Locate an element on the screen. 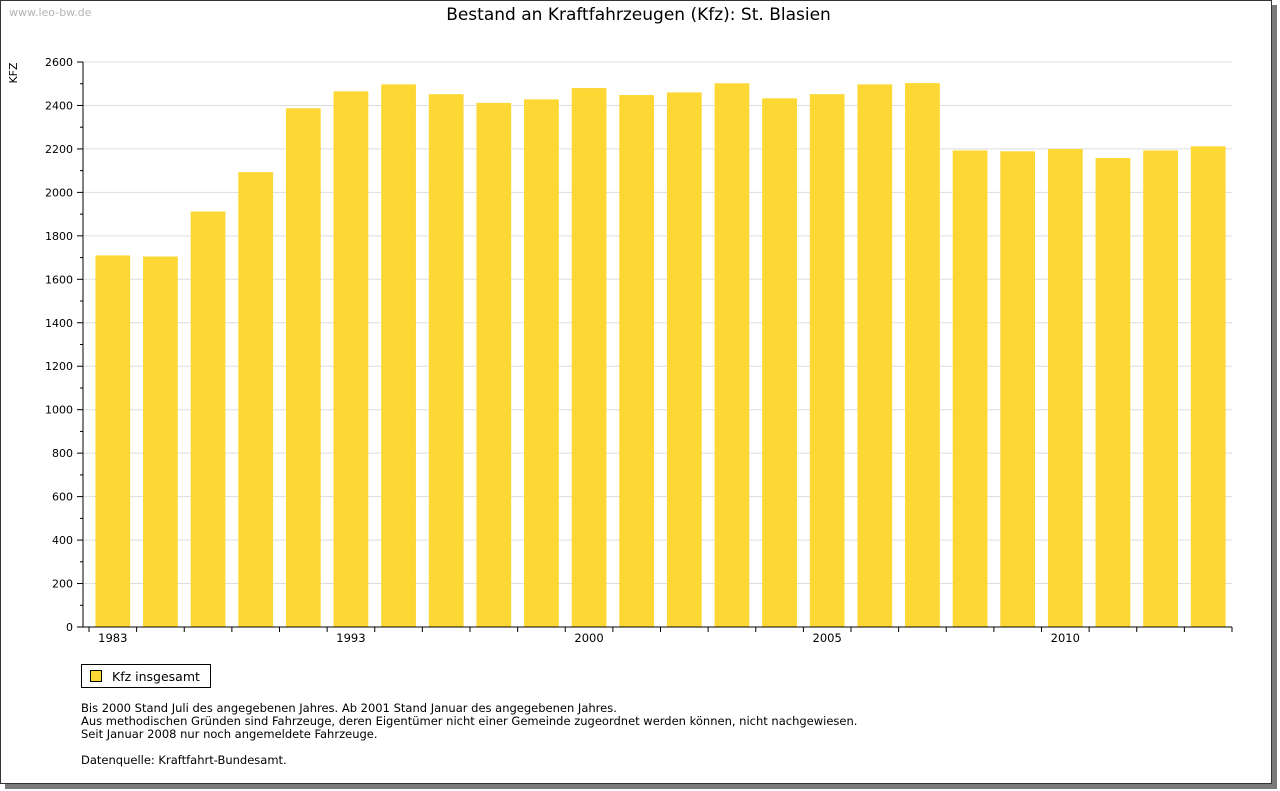  y-tick-label: 600 is located at coordinates (62, 497).